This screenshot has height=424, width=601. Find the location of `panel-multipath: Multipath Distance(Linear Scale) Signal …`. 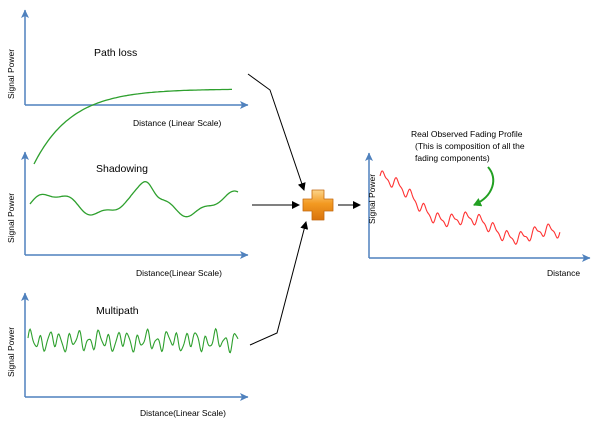

panel-multipath: Multipath Distance(Linear Scale) Signal … is located at coordinates (127, 355).